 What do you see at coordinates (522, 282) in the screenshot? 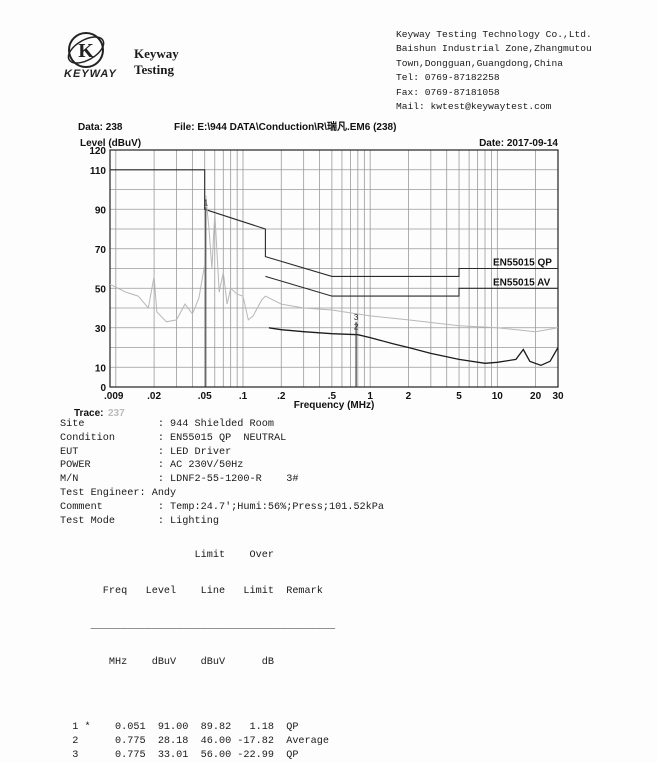
I see `limit-label: EN55015 AV` at bounding box center [522, 282].